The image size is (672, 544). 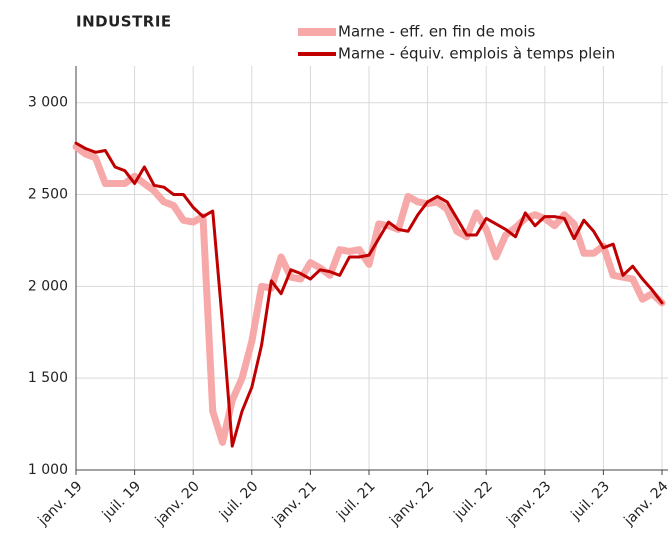 I want to click on x-tick-label: janv. 22, so click(x=411, y=503).